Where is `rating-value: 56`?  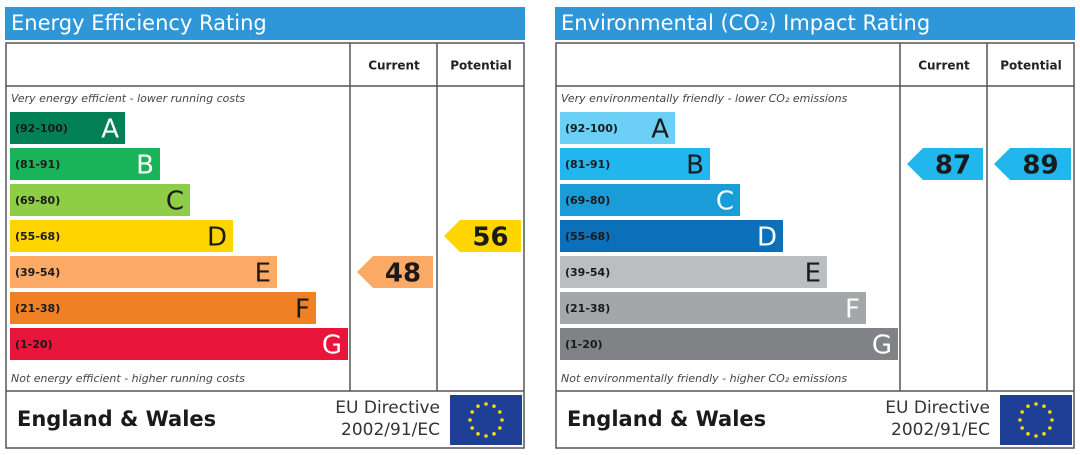
rating-value: 56 is located at coordinates (490, 238).